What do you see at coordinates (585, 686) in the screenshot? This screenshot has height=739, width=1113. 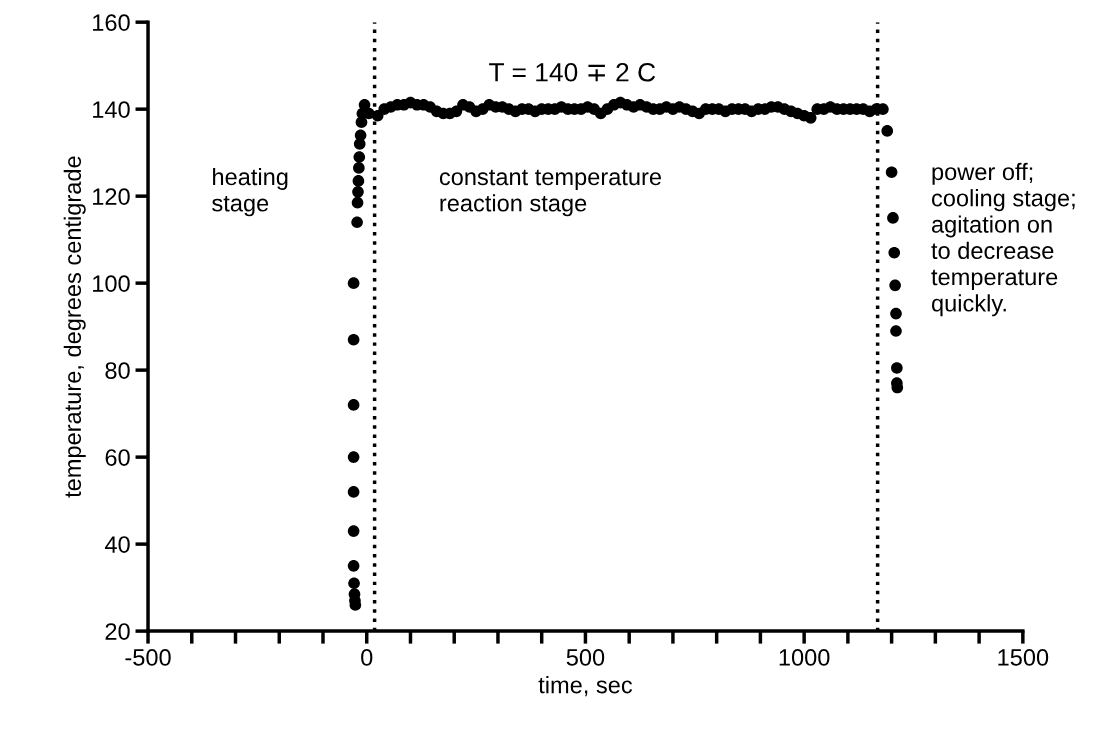 I see `x-axis-title: time, sec` at bounding box center [585, 686].